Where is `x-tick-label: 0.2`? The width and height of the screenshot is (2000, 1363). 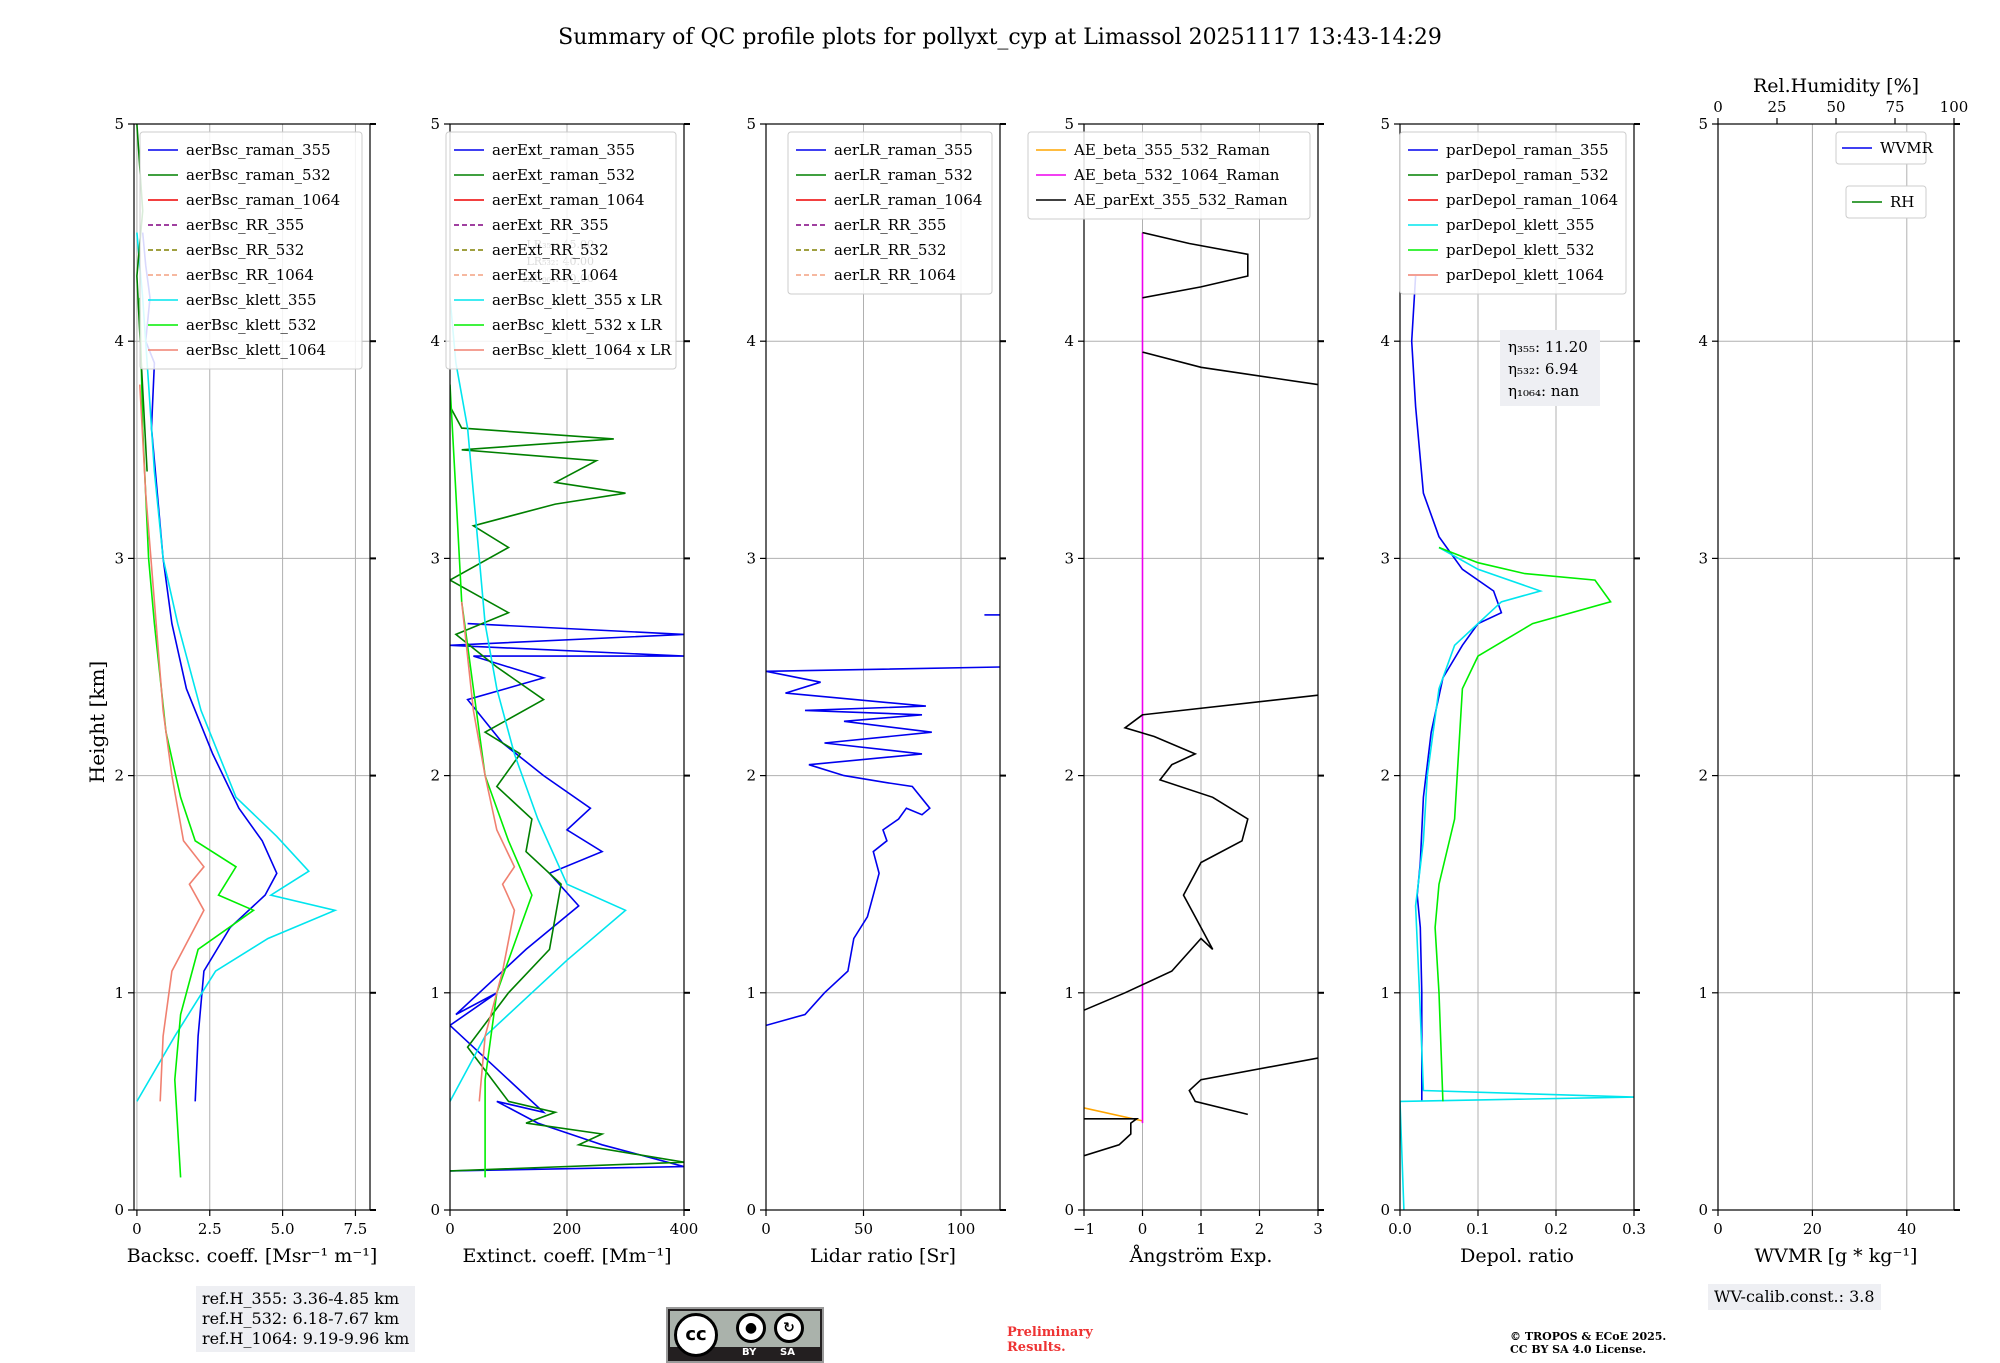 x-tick-label: 0.2 is located at coordinates (1556, 1229).